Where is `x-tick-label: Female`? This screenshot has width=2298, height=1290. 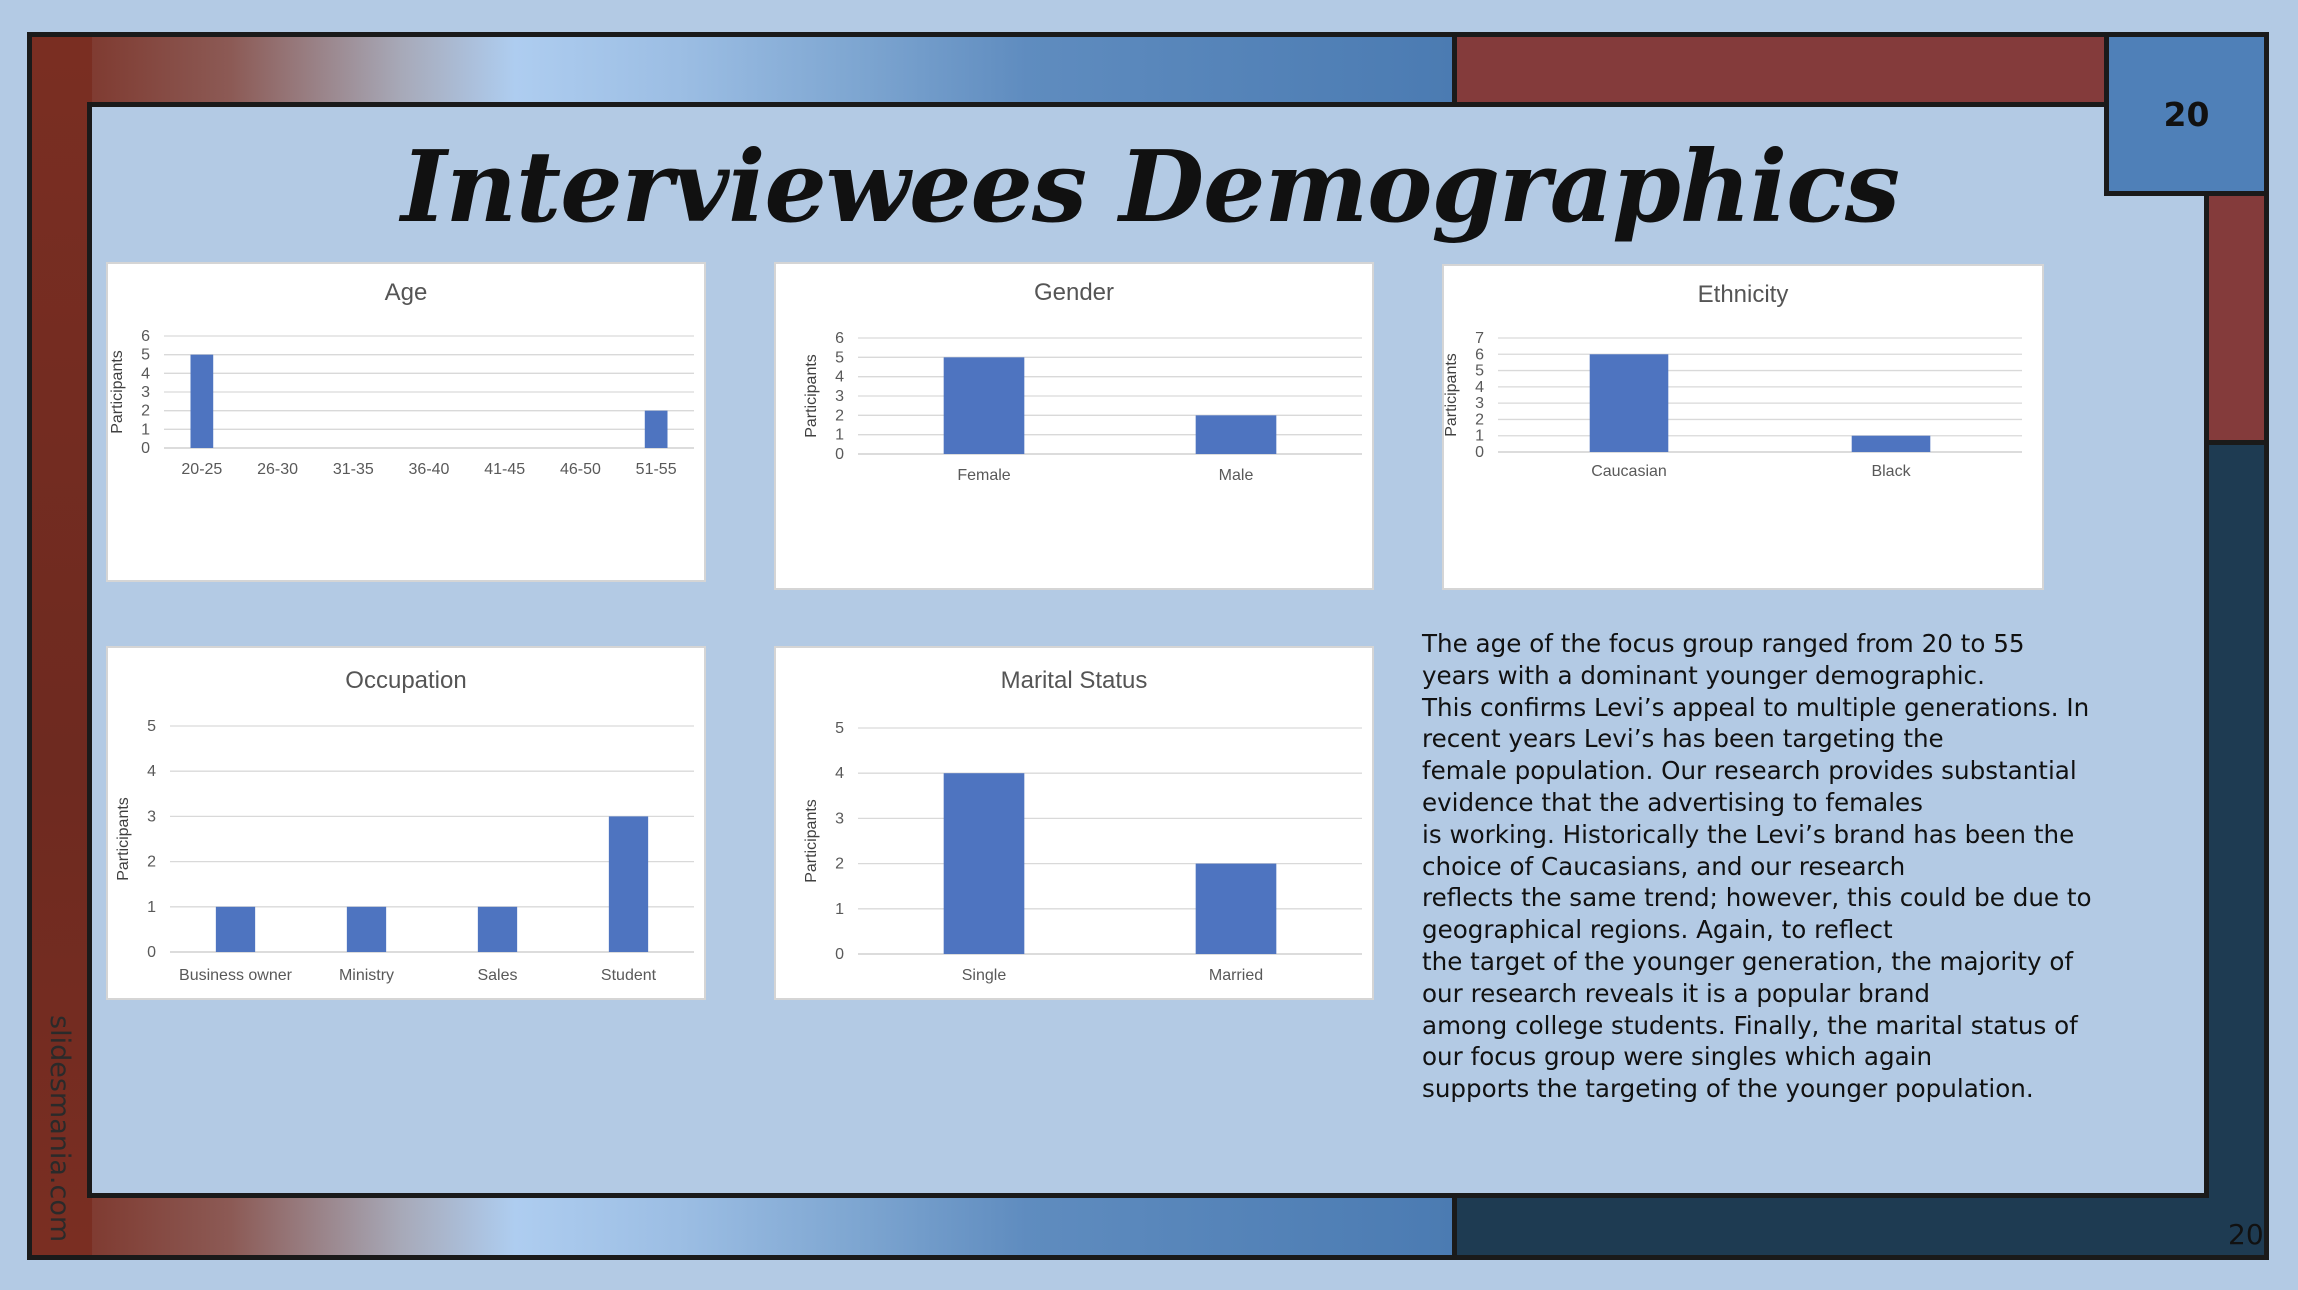 x-tick-label: Female is located at coordinates (983, 475).